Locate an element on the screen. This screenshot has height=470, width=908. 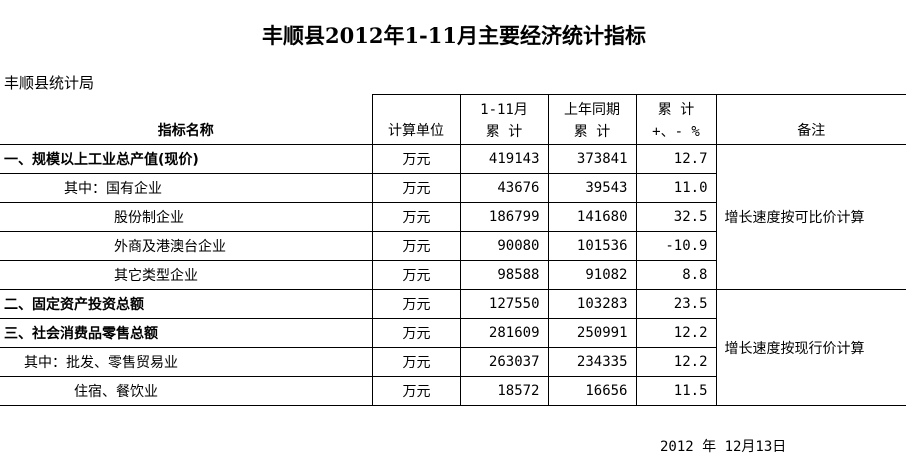
row-growth: 23.5 is located at coordinates (676, 304).